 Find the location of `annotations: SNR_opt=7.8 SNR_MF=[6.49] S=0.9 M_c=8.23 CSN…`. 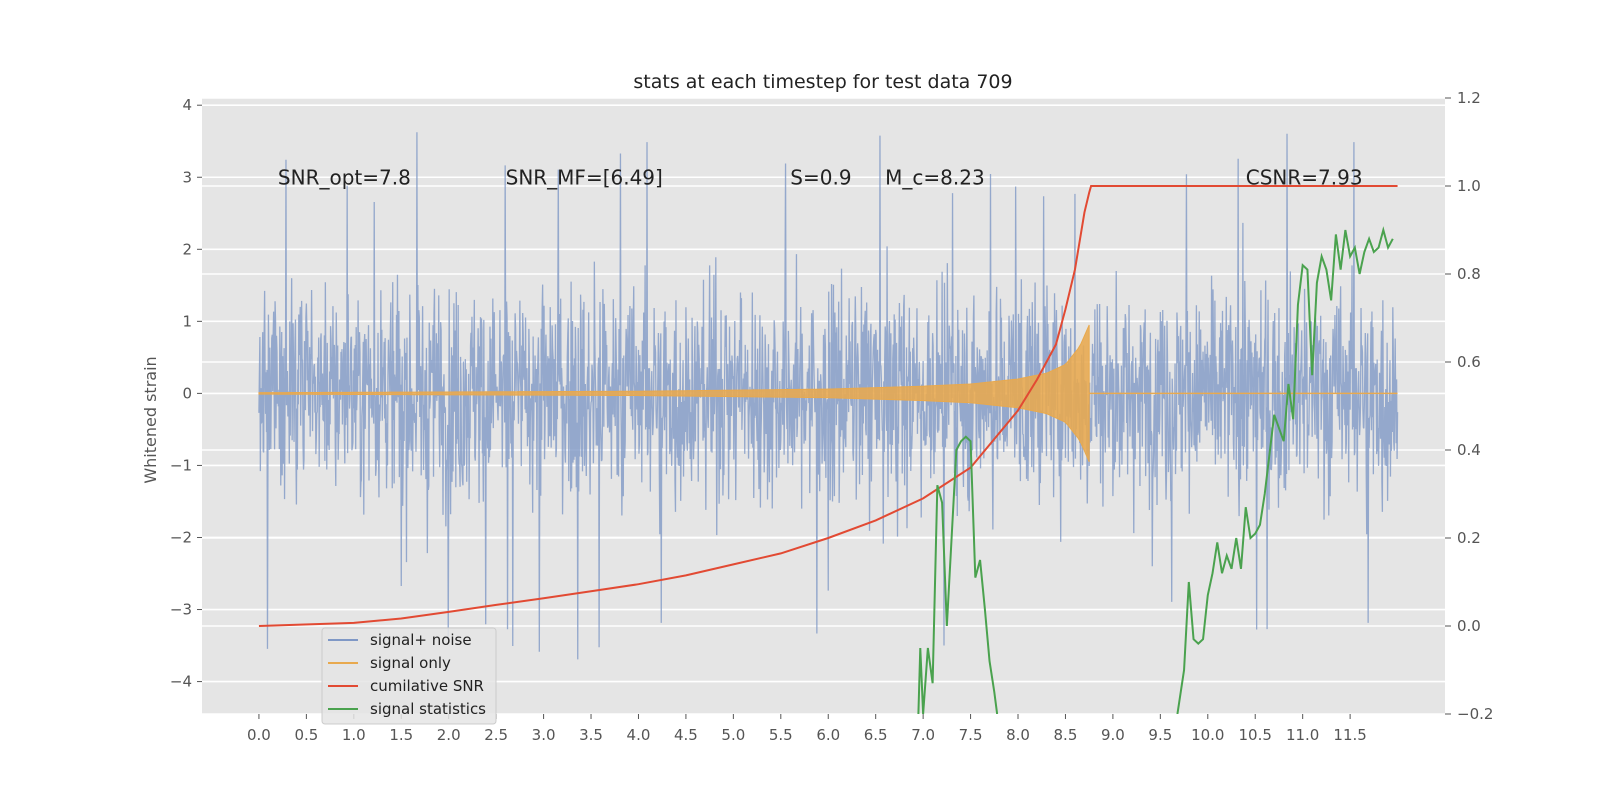

annotations: SNR_opt=7.8 SNR_MF=[6.49] S=0.9 M_c=8.23 CSN… is located at coordinates (820, 177).